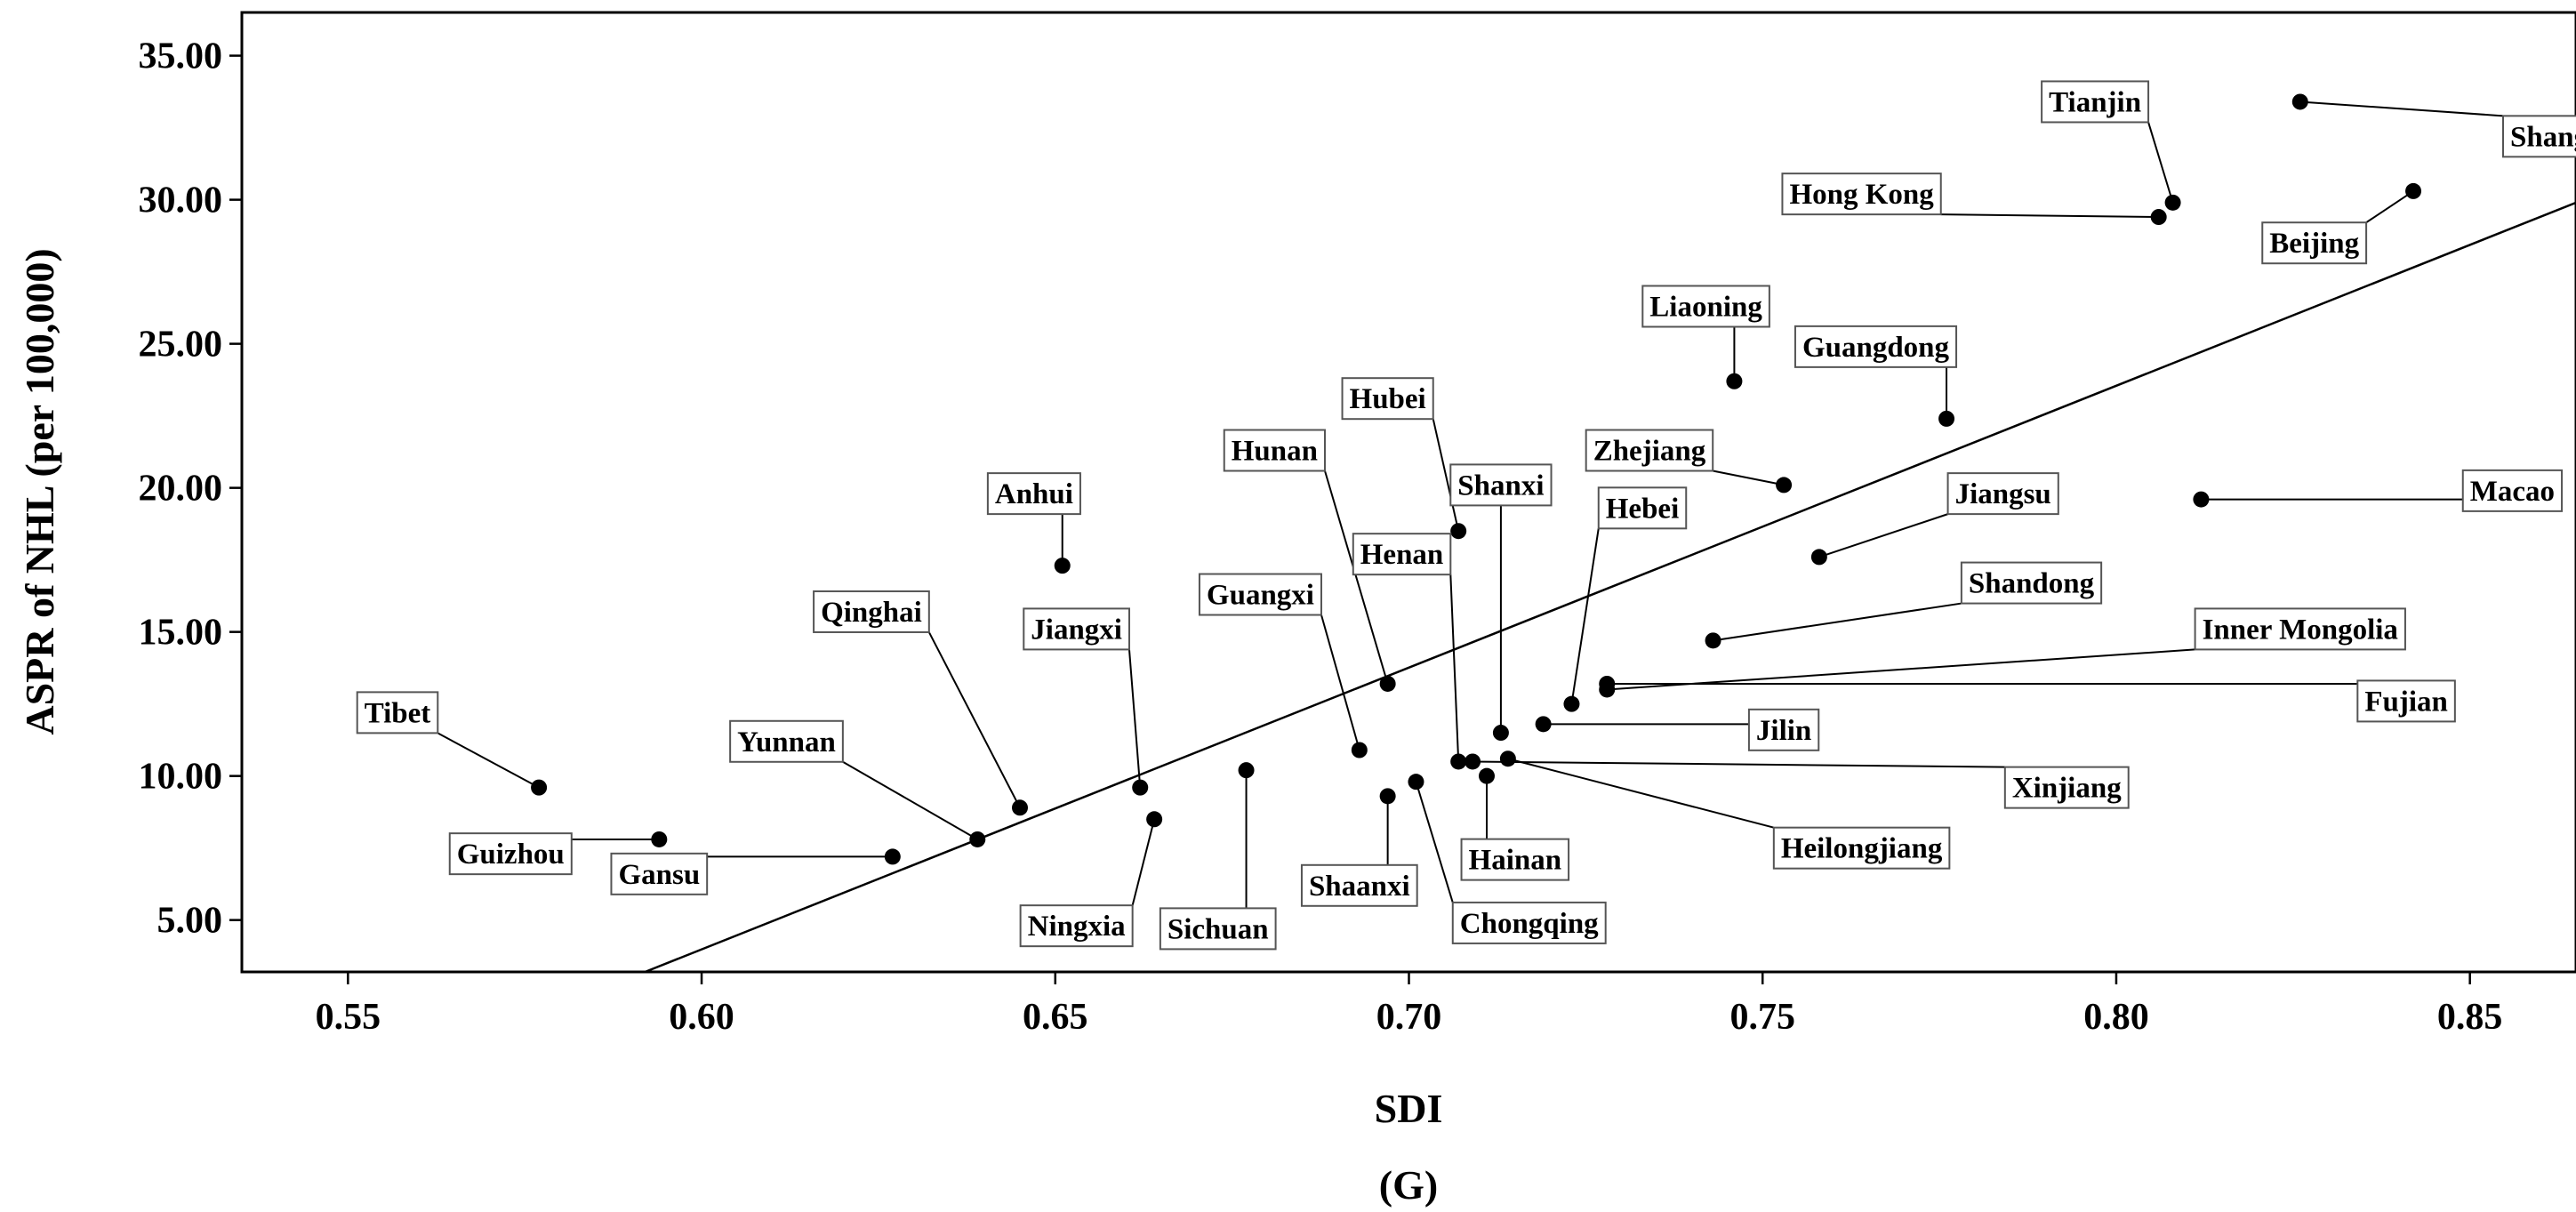 The height and width of the screenshot is (1212, 2576). I want to click on data-point-tibet, so click(539, 787).